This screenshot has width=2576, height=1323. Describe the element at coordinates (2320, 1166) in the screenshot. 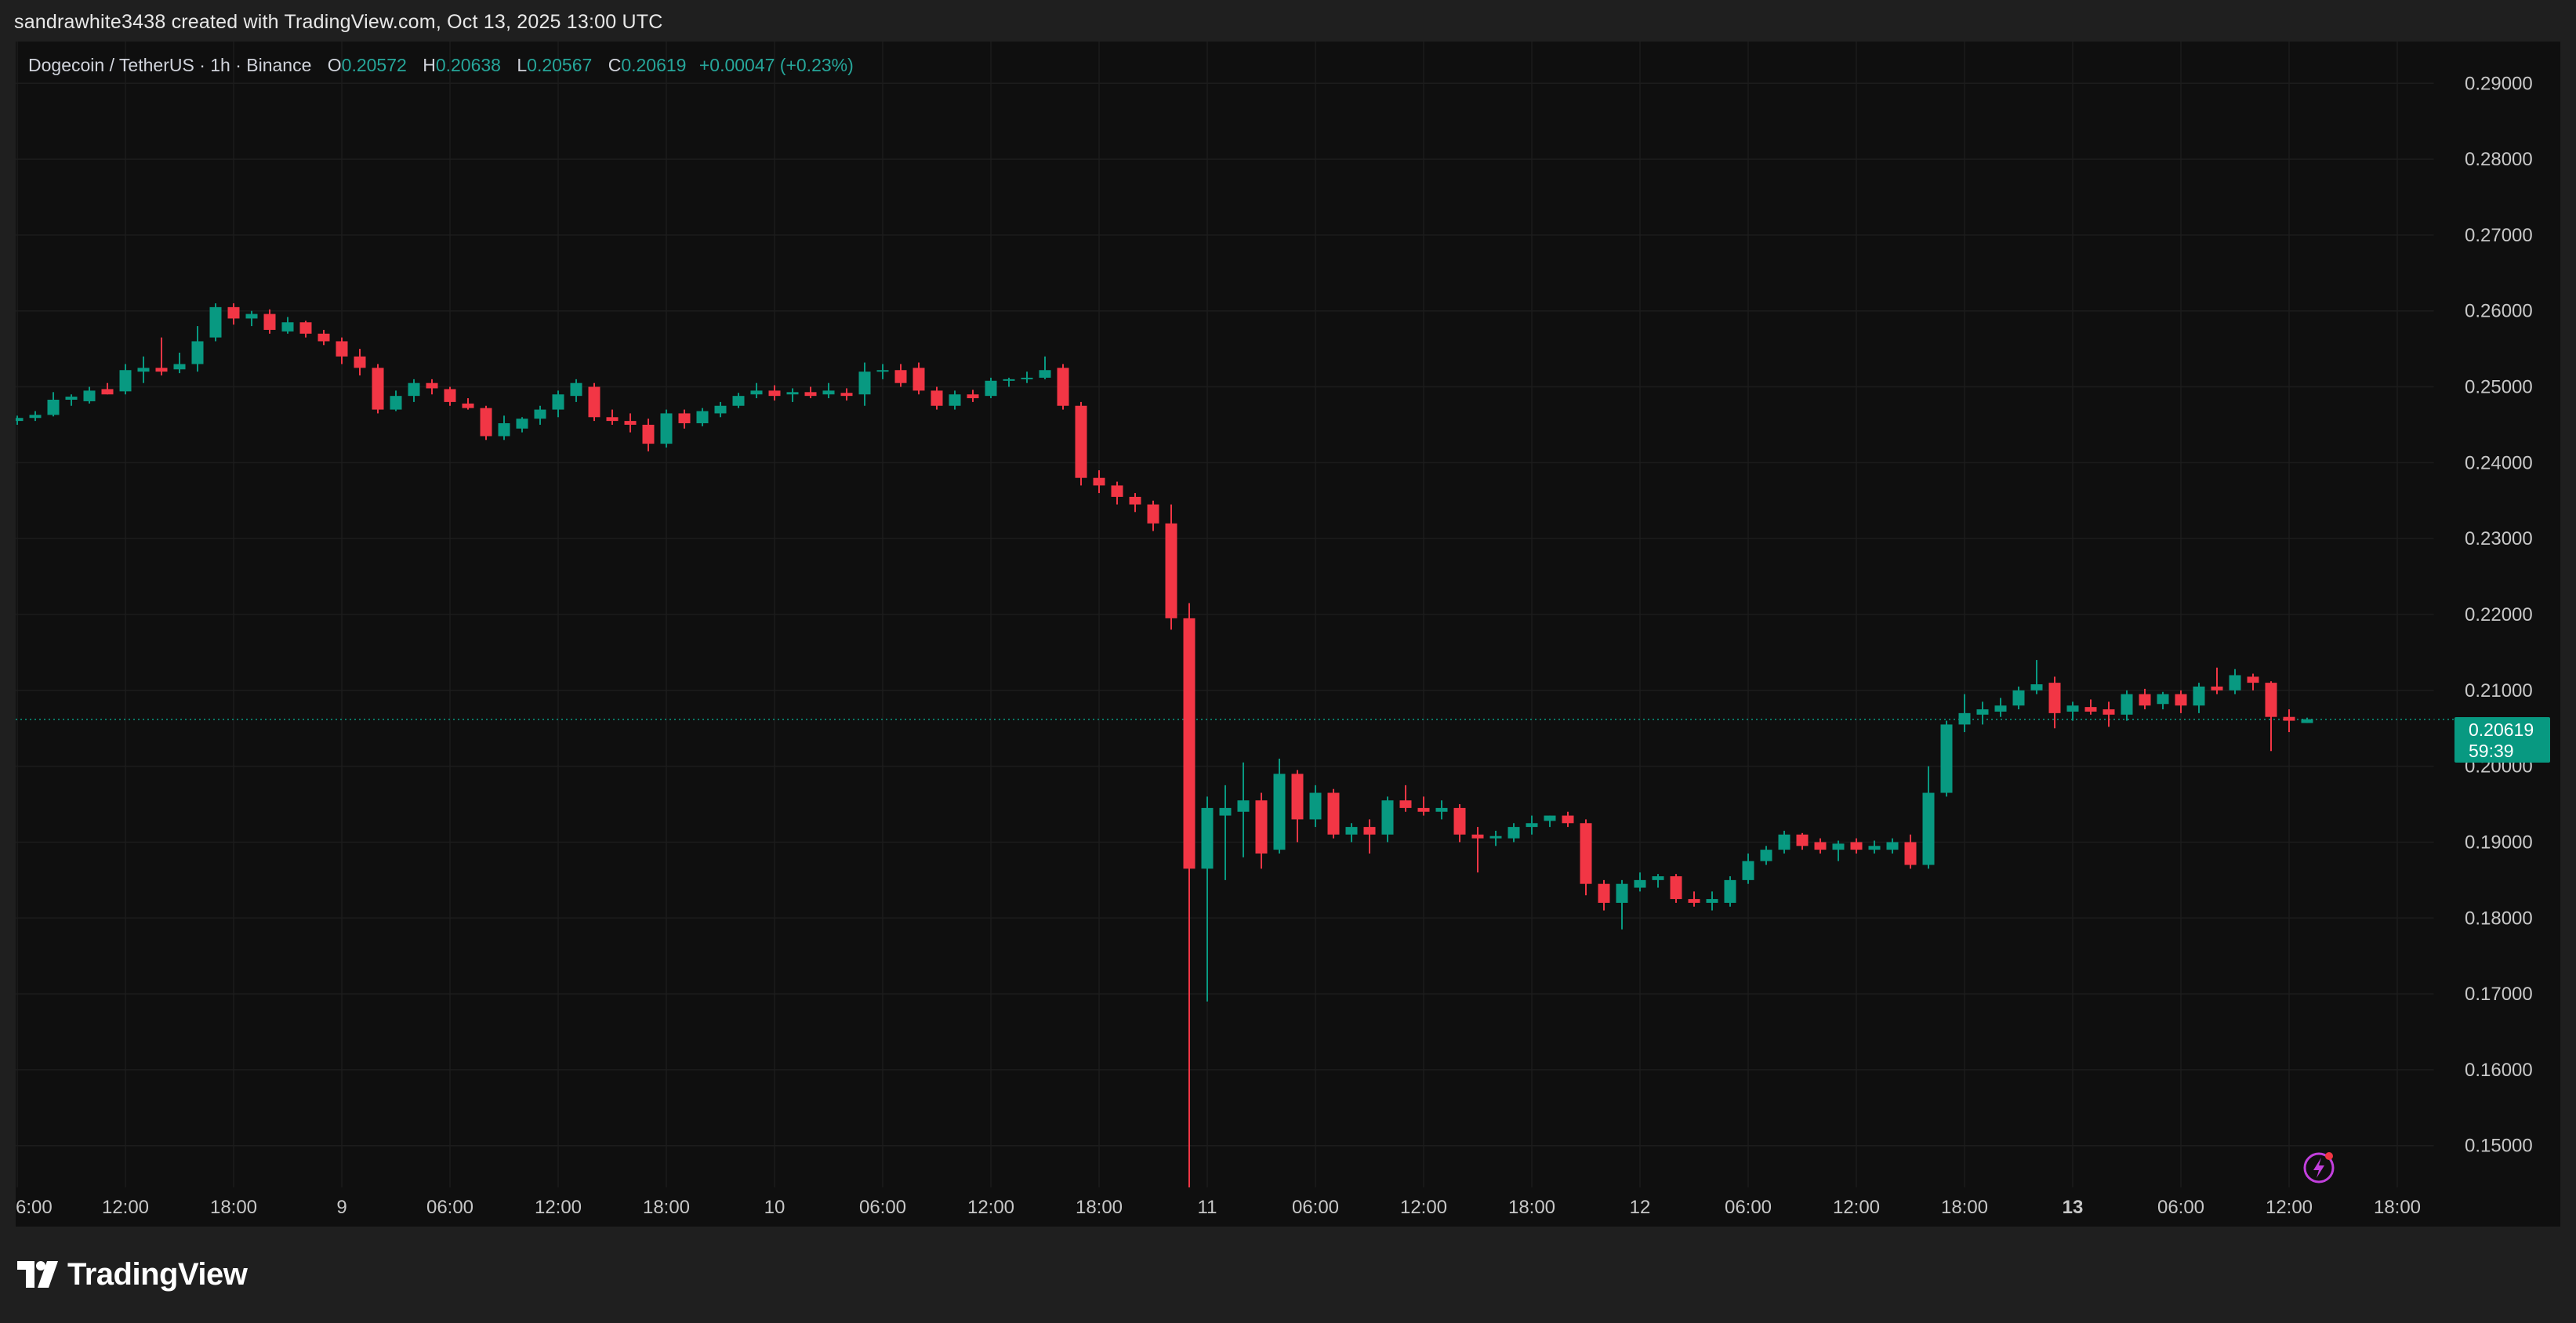

I see `lightning-bolt-icon` at that location.